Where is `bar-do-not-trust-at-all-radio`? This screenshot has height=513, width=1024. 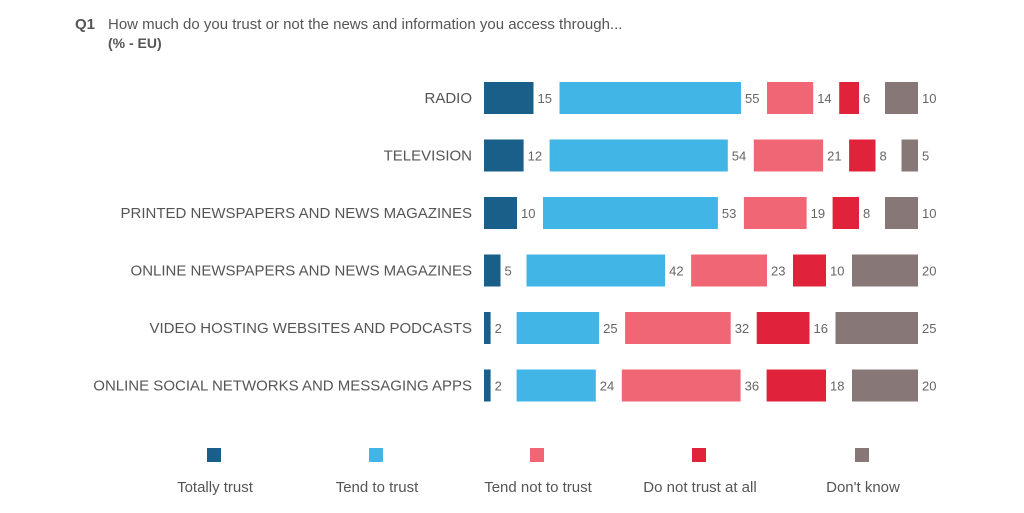 bar-do-not-trust-at-all-radio is located at coordinates (849, 98).